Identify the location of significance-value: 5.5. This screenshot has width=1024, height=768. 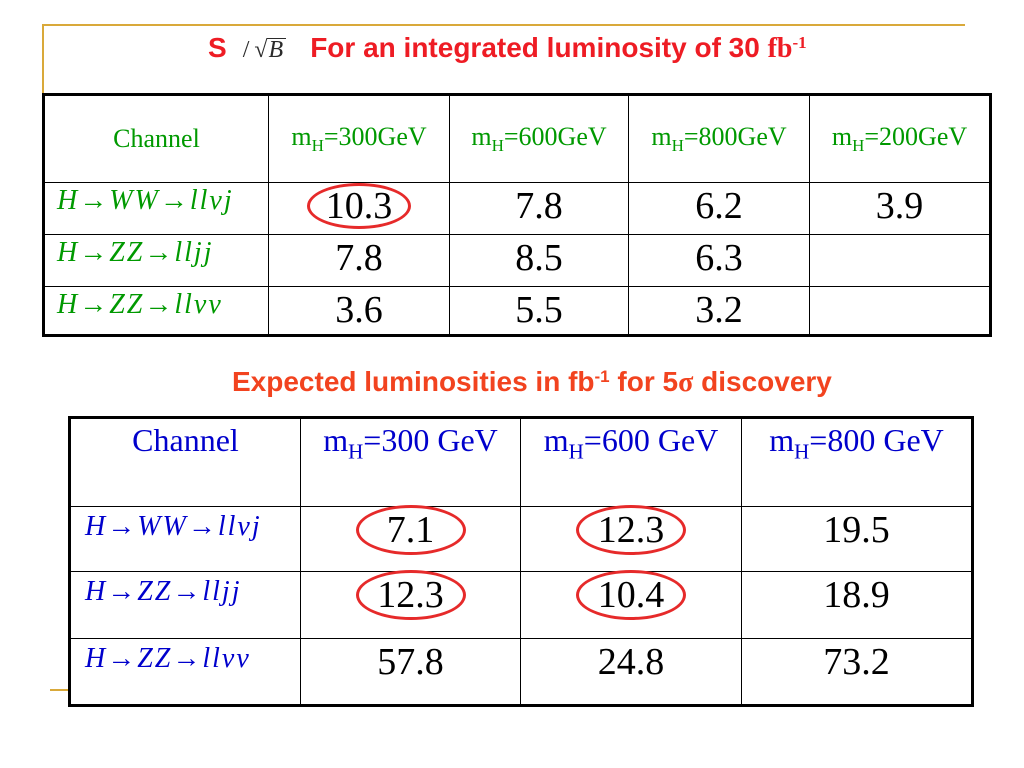
(539, 310).